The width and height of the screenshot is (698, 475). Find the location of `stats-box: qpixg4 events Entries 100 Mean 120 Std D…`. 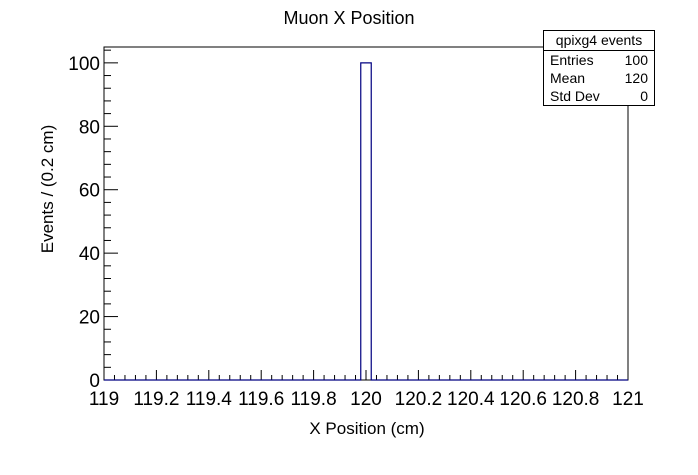

stats-box: qpixg4 events Entries 100 Mean 120 Std D… is located at coordinates (599, 68).